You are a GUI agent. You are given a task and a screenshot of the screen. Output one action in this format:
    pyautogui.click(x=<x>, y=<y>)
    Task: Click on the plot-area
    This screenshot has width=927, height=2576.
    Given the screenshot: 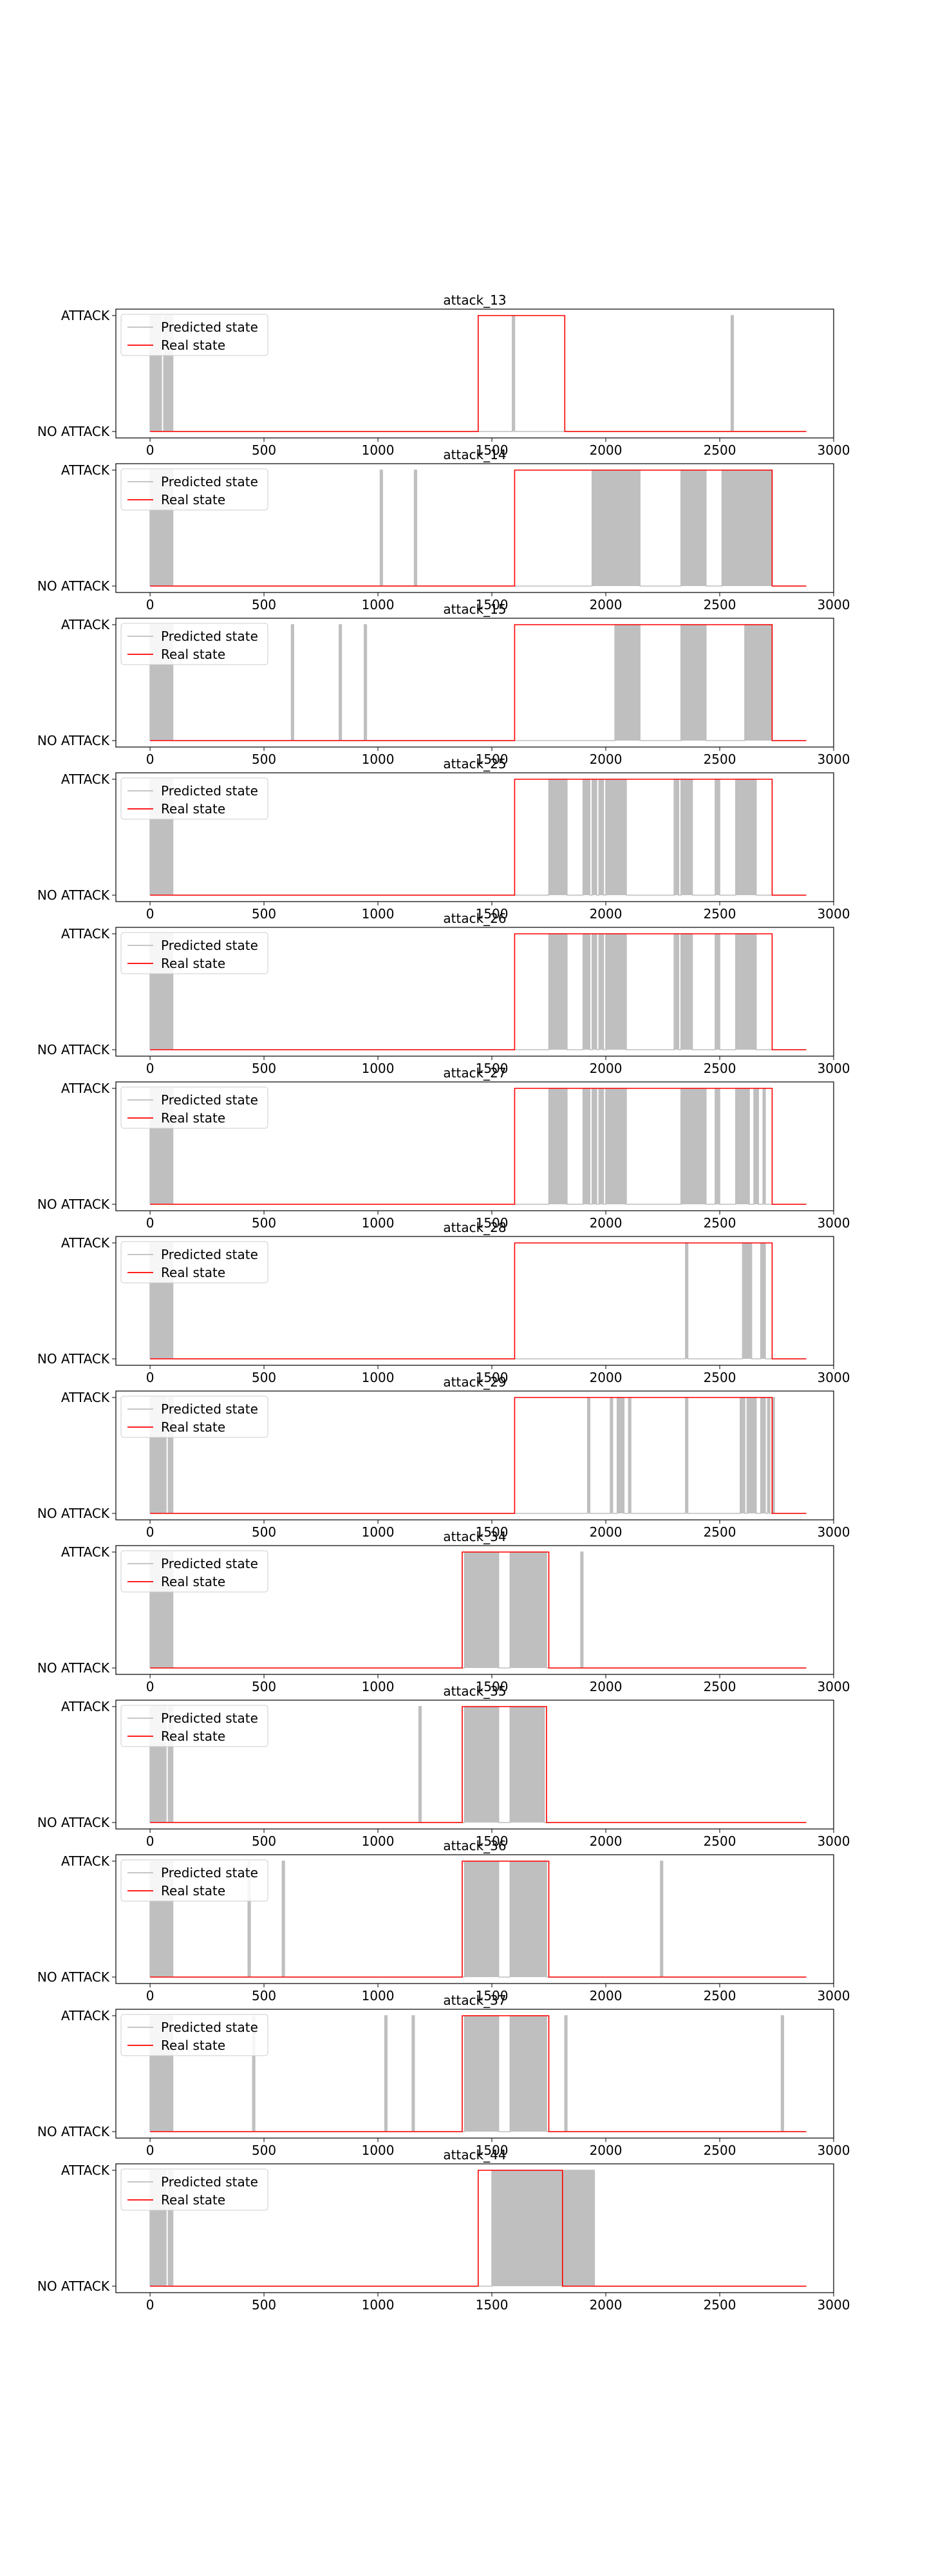 What is the action you would take?
    pyautogui.click(x=478, y=991)
    